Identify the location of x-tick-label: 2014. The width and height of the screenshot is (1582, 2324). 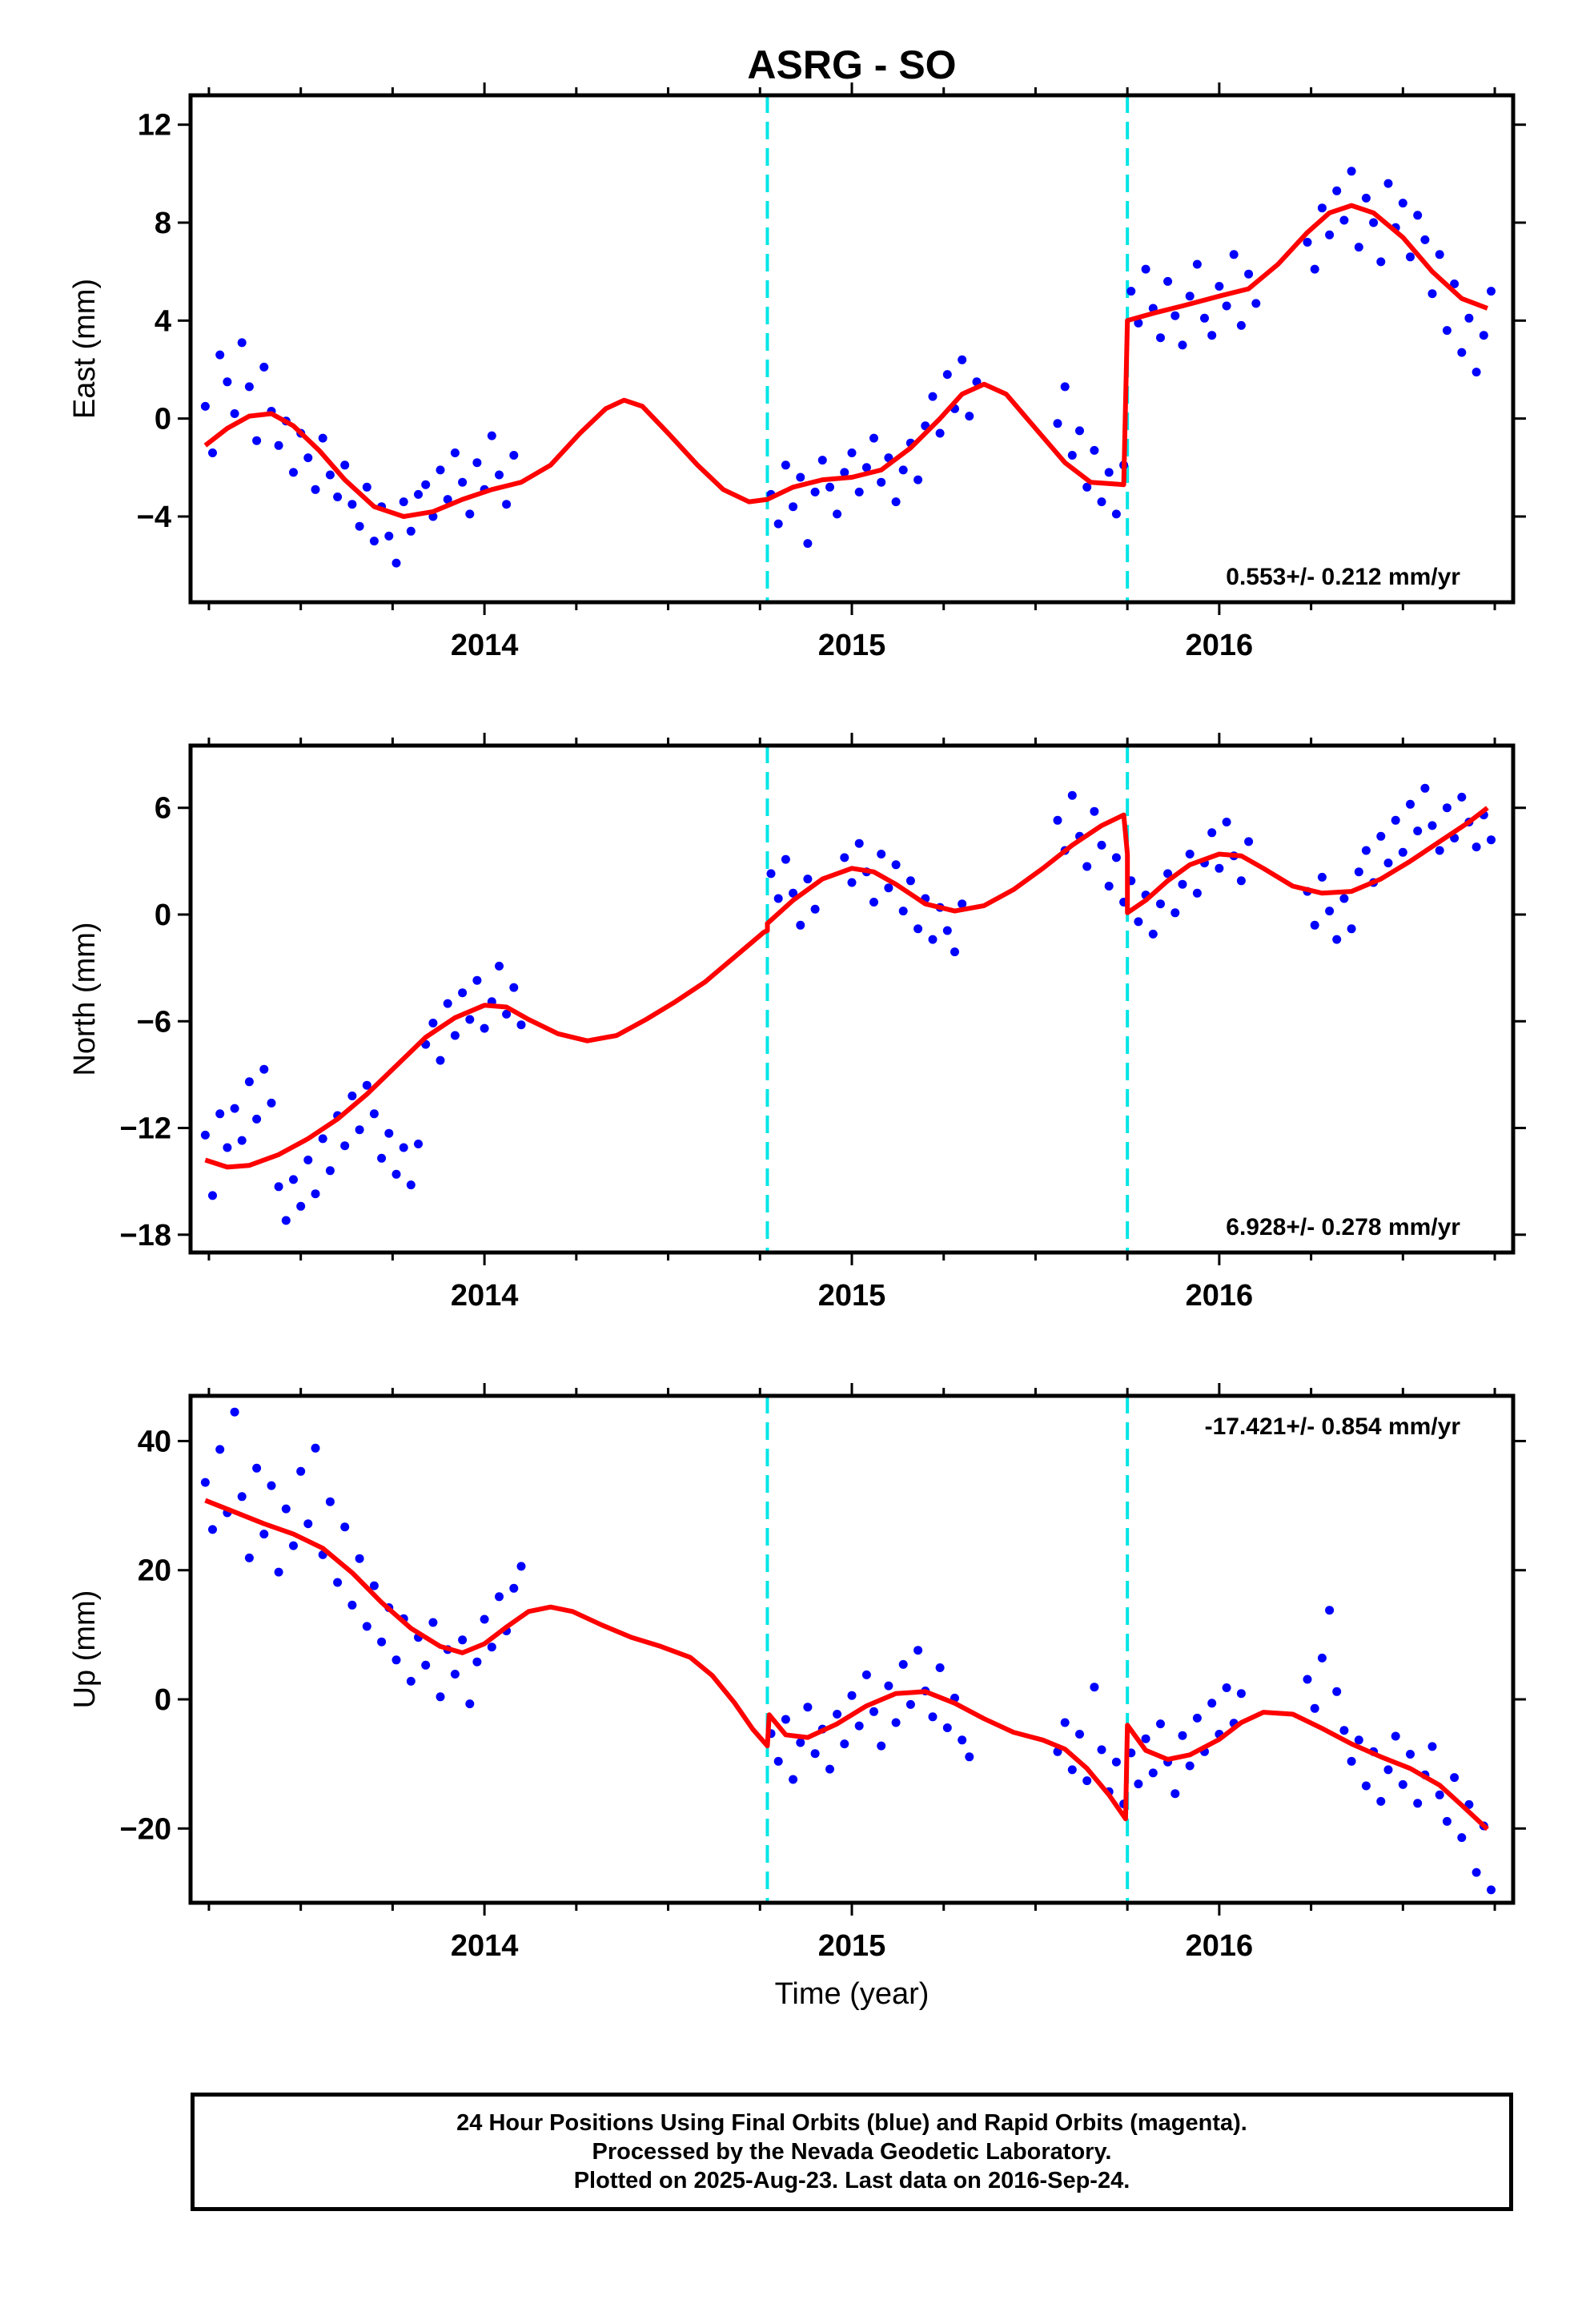
(485, 1296).